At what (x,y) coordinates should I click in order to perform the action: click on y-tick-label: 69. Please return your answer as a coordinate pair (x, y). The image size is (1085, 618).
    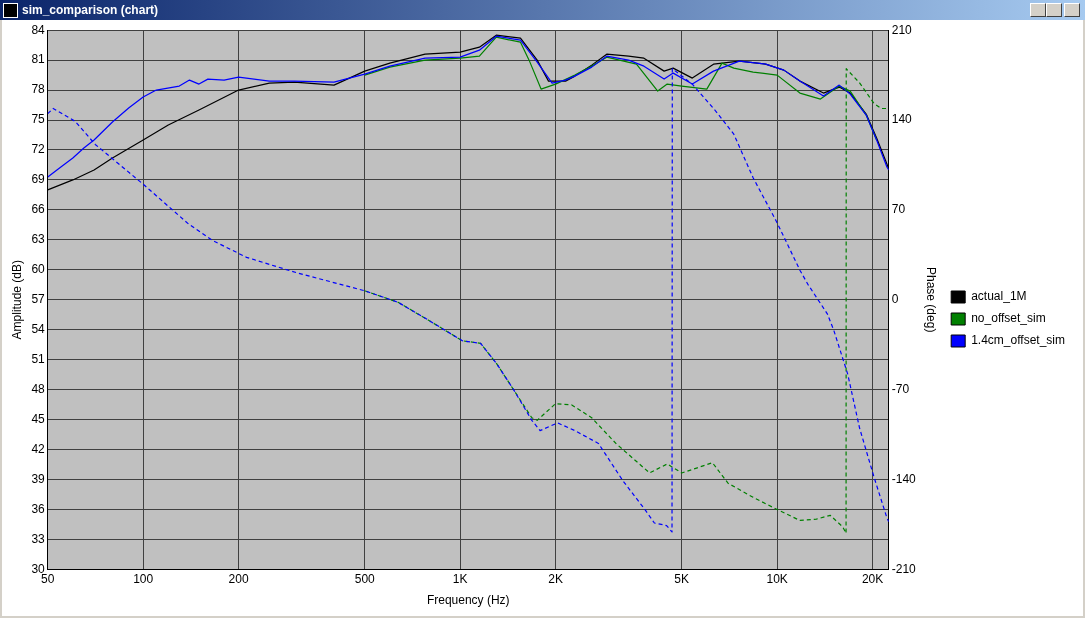
    Looking at the image, I should click on (38, 179).